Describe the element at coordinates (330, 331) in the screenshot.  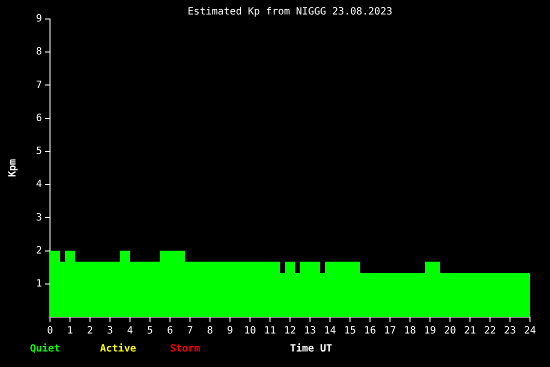
I see `x-tick-label: 14` at that location.